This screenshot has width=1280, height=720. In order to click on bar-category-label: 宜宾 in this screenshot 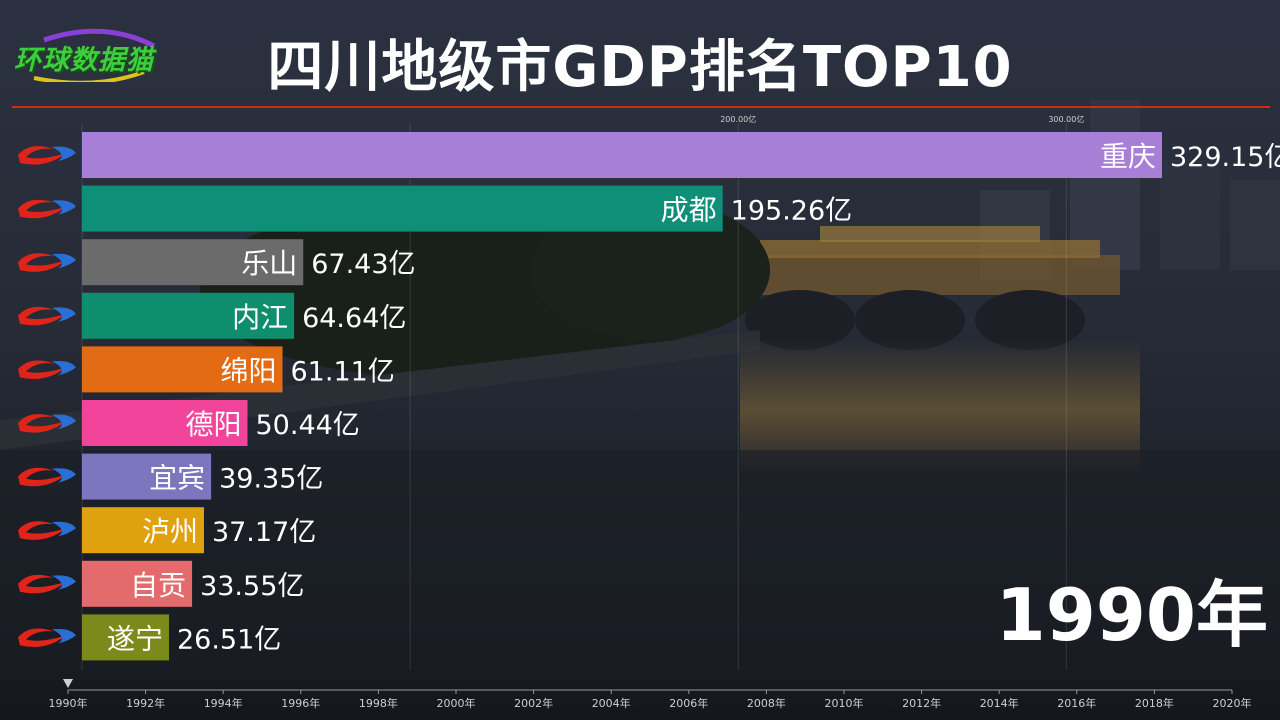, I will do `click(177, 478)`.